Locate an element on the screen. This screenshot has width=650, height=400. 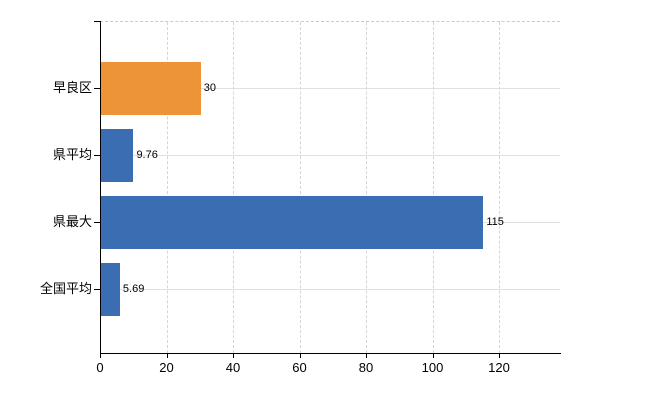
x-tick-label: 20 is located at coordinates (166, 367).